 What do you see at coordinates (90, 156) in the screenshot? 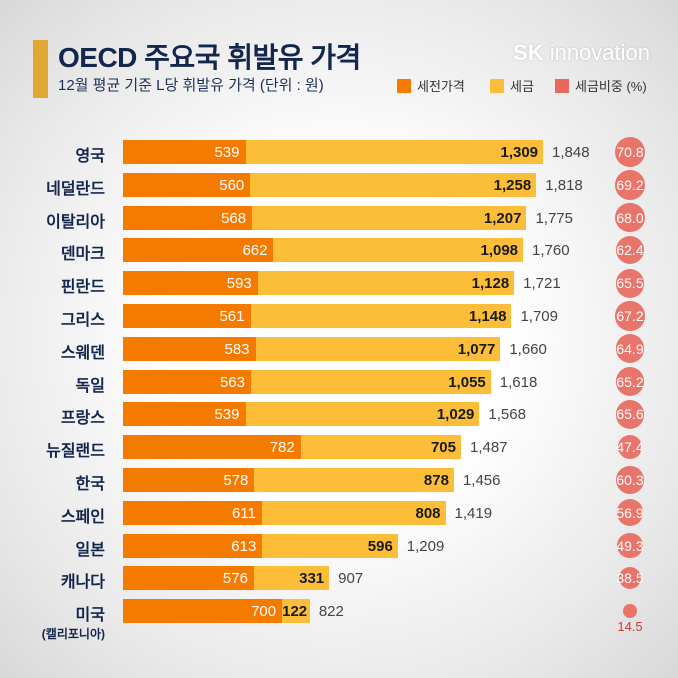
I see `category-label: 영국` at bounding box center [90, 156].